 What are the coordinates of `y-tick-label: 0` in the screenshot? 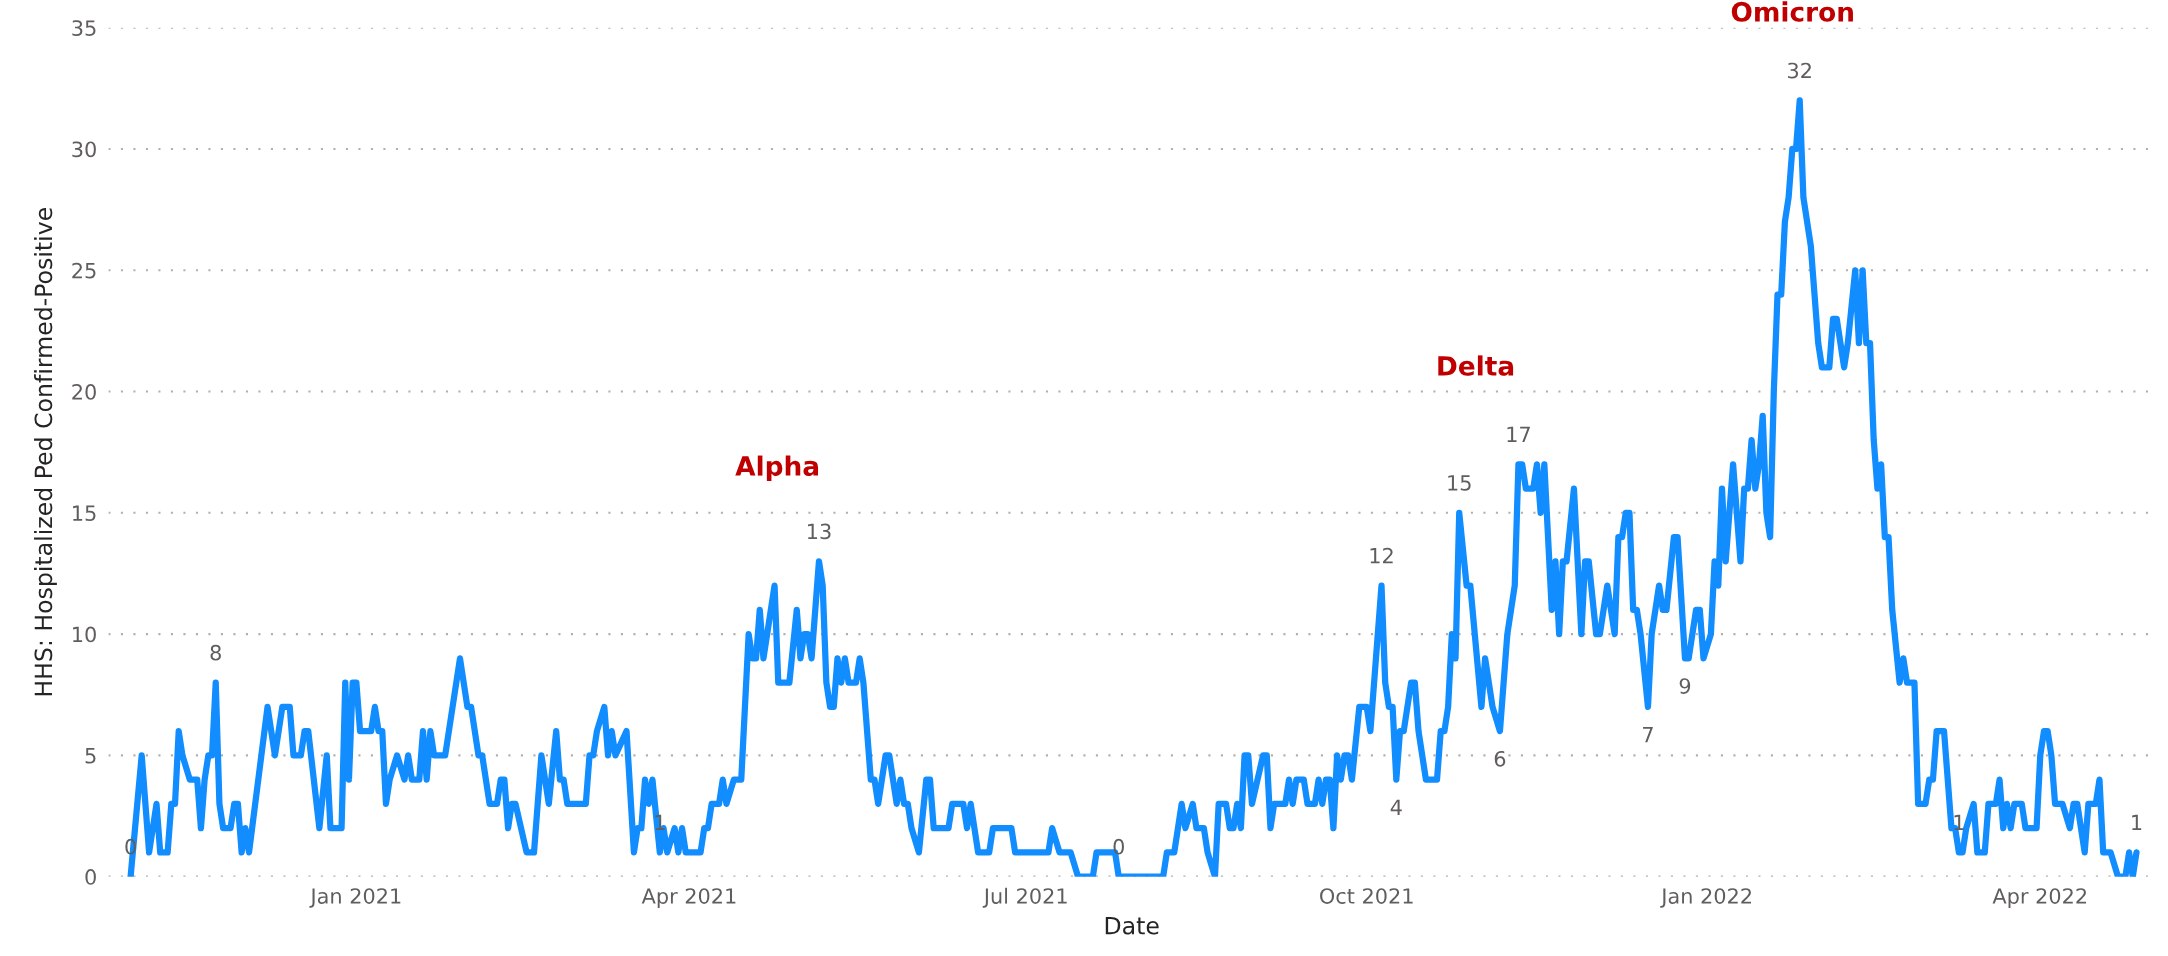 It's located at (90, 877).